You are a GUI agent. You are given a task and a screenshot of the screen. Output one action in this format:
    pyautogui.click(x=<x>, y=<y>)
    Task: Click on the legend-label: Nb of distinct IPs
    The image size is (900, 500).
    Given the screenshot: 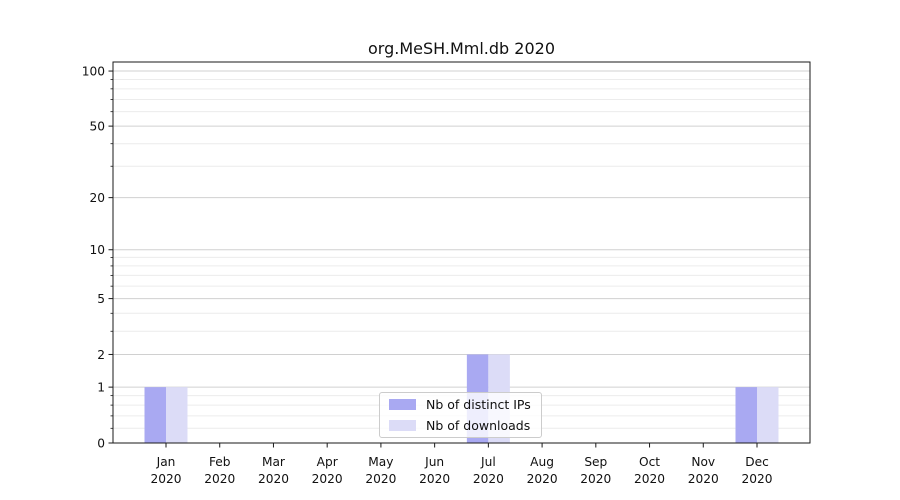 What is the action you would take?
    pyautogui.click(x=478, y=404)
    